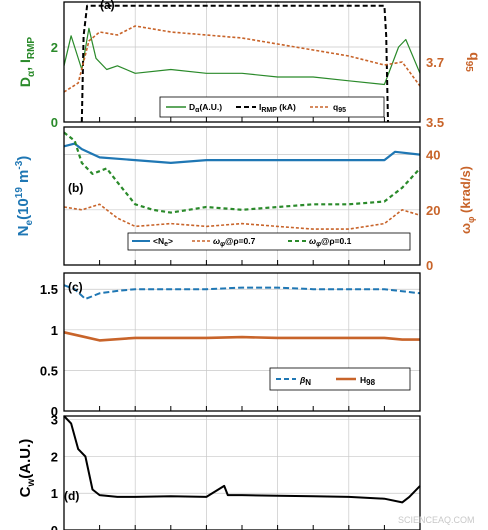 This screenshot has width=488, height=530. Describe the element at coordinates (436, 520) in the screenshot. I see `watermark: SCIENCEAQ.COM` at that location.